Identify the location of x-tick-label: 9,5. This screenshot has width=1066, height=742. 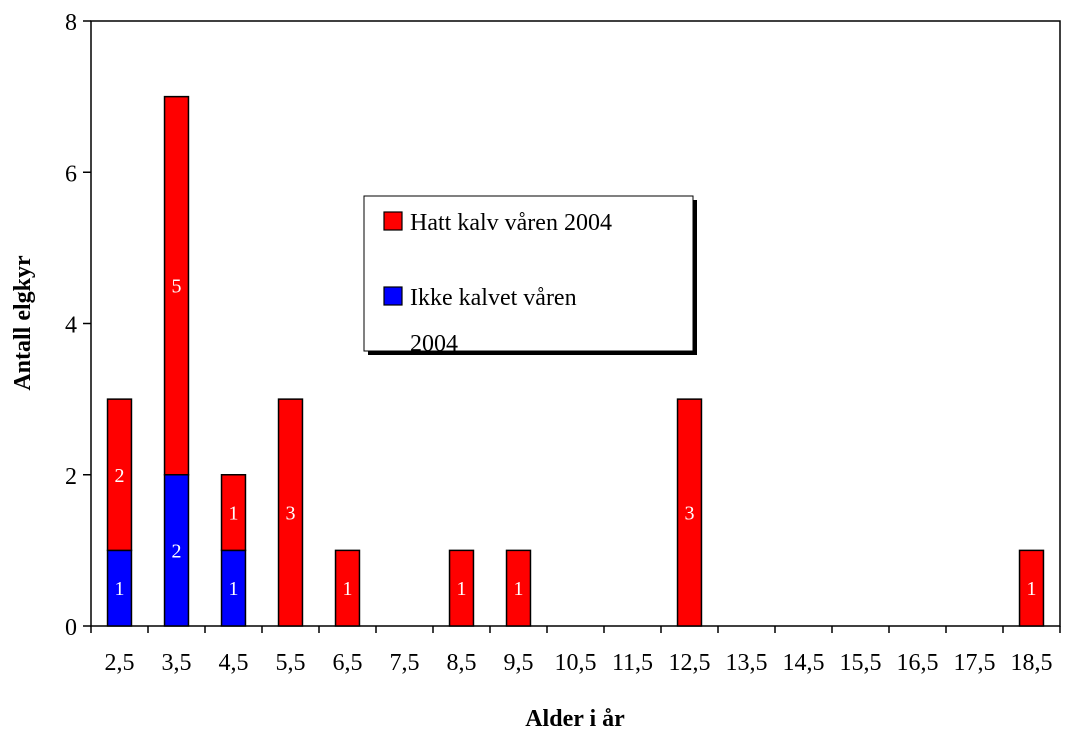
(519, 663).